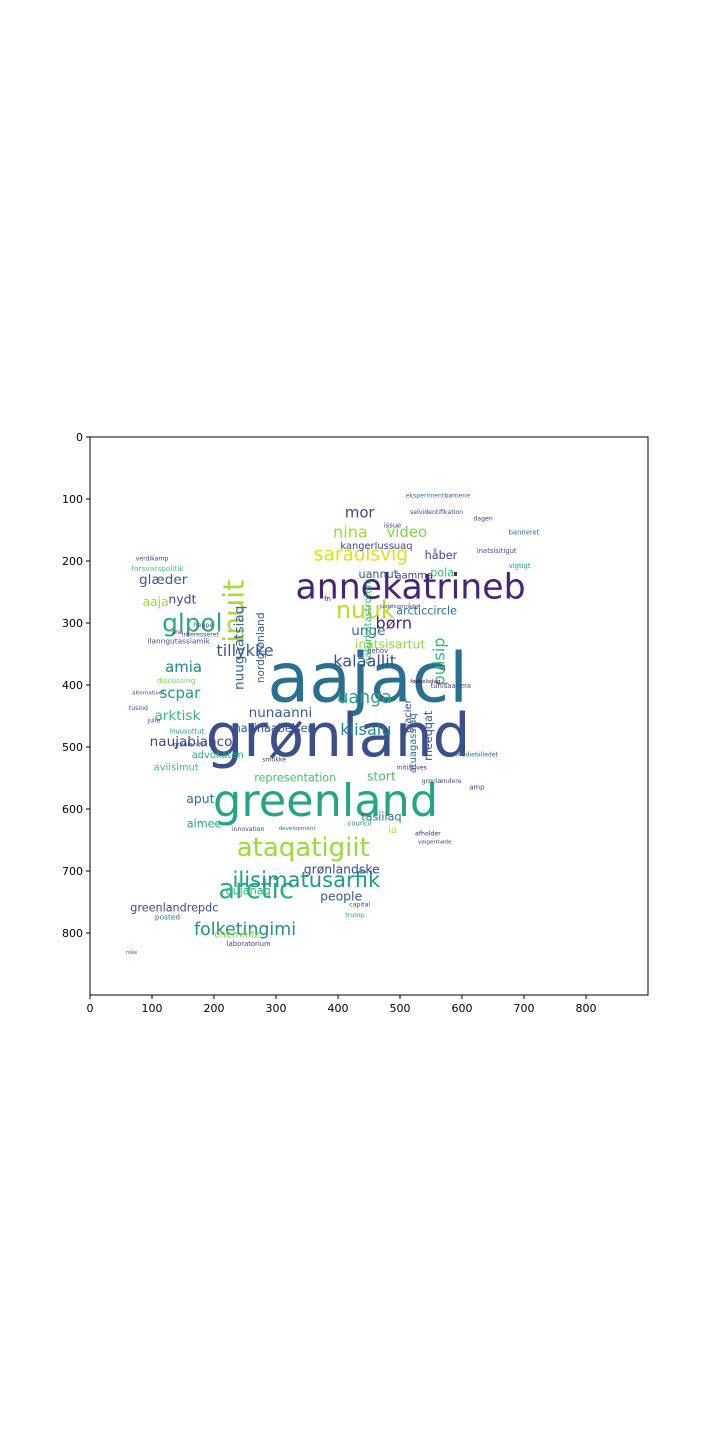  What do you see at coordinates (176, 768) in the screenshot?
I see `word: aviisimut` at bounding box center [176, 768].